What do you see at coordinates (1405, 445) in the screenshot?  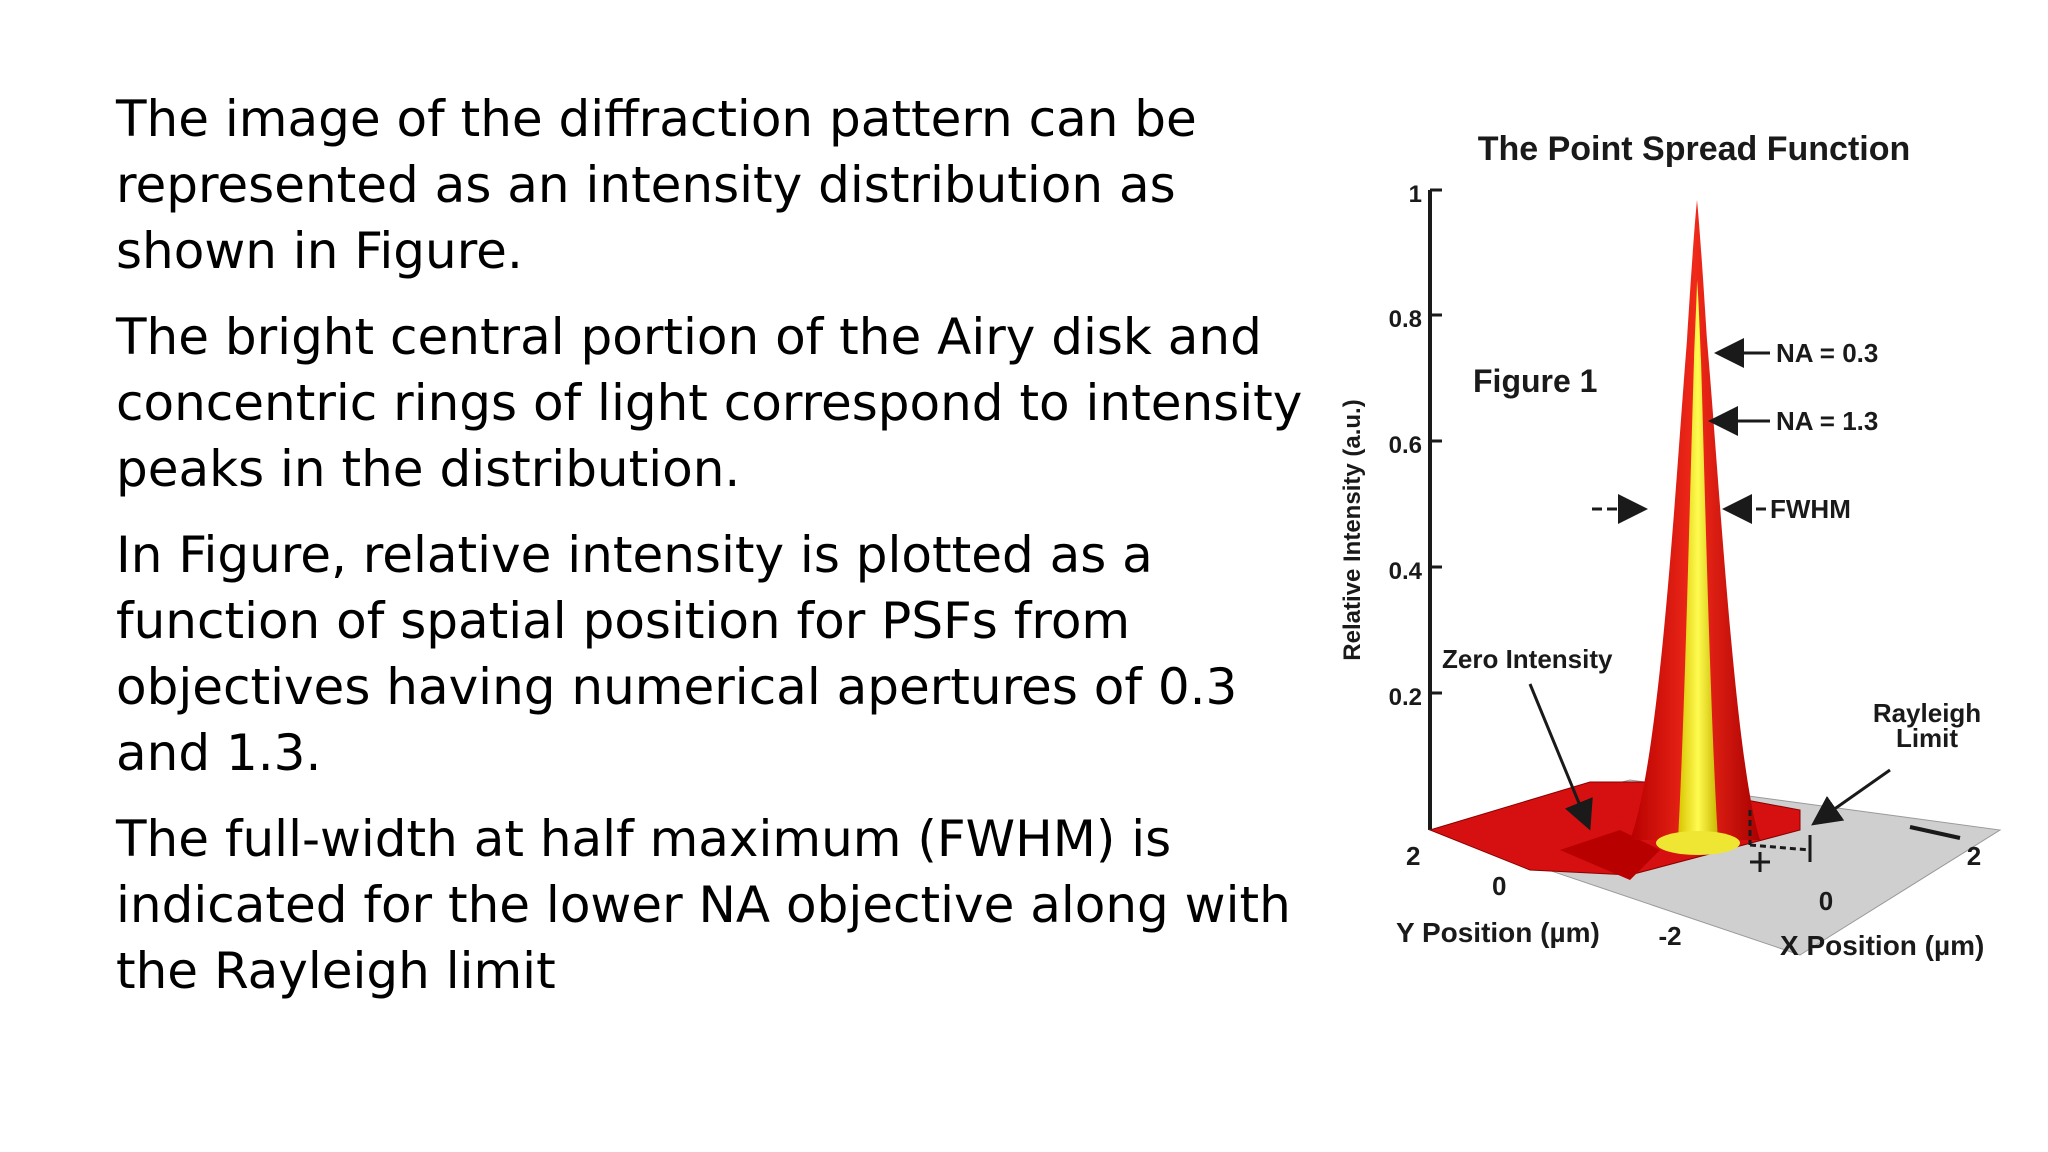 I see `y-tick-0.6: 0.6` at bounding box center [1405, 445].